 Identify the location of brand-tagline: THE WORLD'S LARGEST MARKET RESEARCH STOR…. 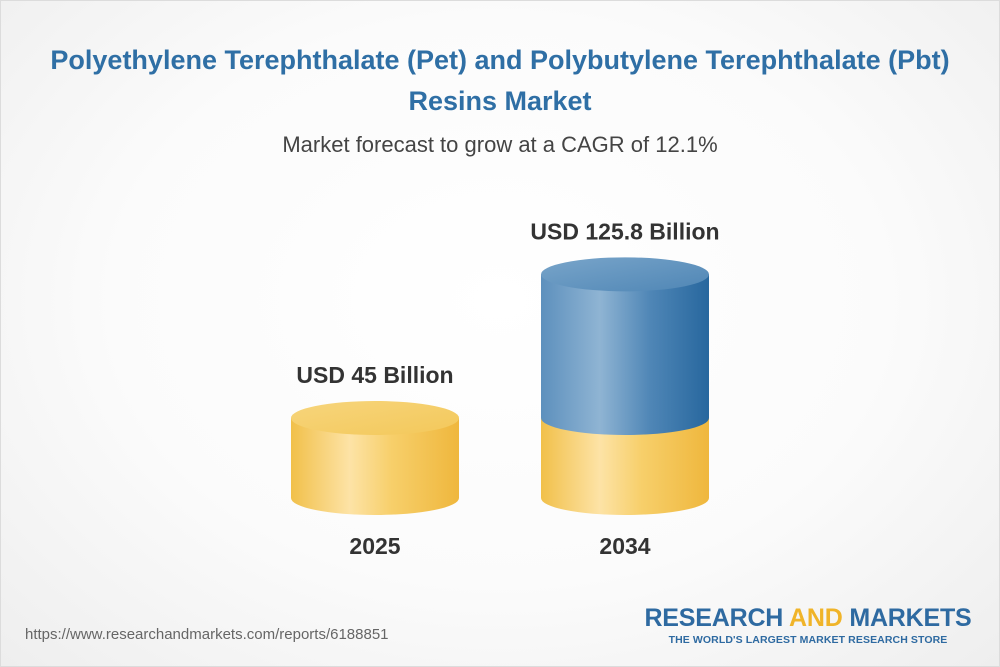
(808, 640).